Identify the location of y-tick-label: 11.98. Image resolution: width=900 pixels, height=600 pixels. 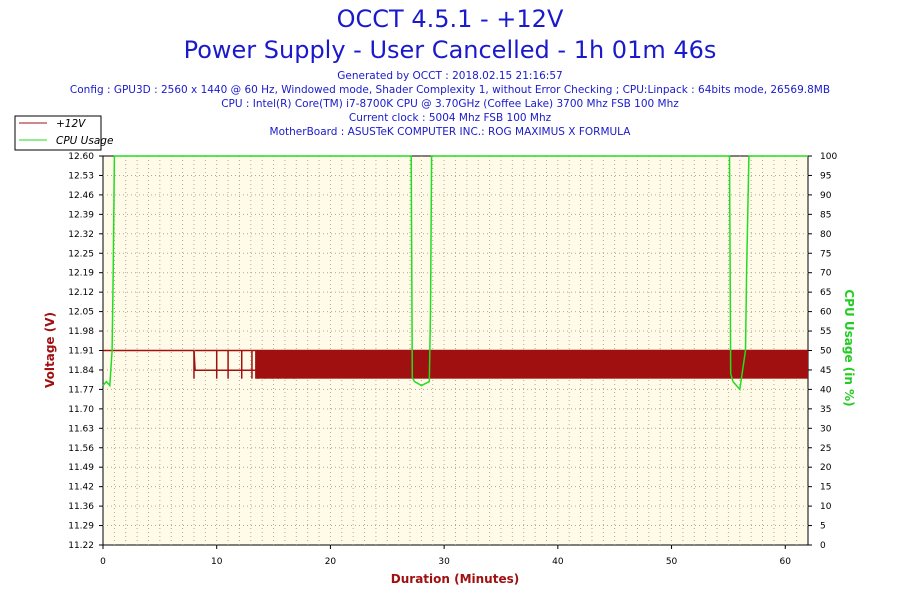
(81, 332).